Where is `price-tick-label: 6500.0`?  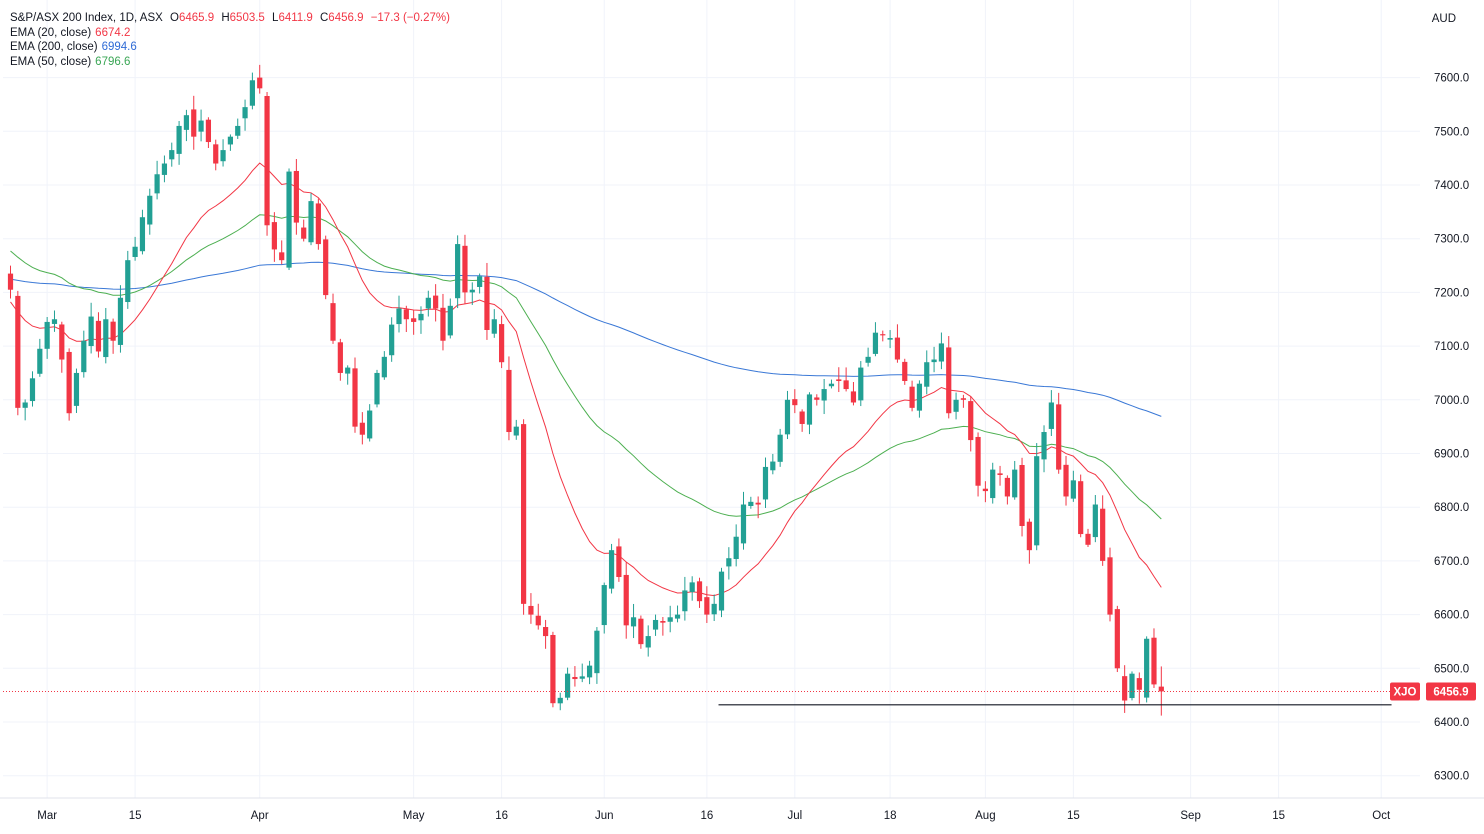
price-tick-label: 6500.0 is located at coordinates (1451, 669).